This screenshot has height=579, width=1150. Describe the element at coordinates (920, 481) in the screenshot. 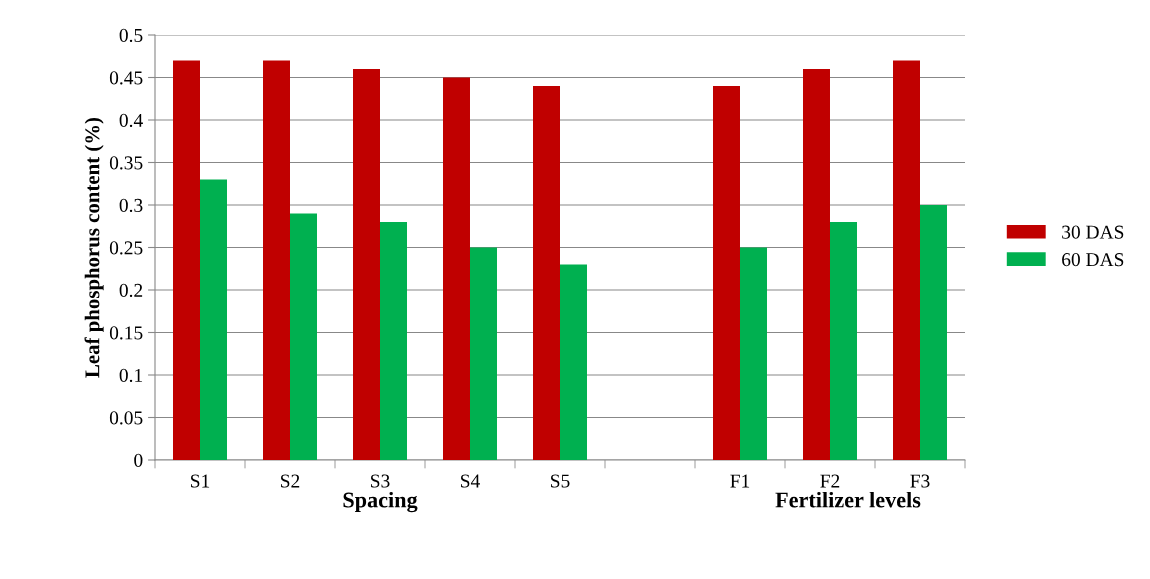

I see `x-tick-label: F3` at that location.